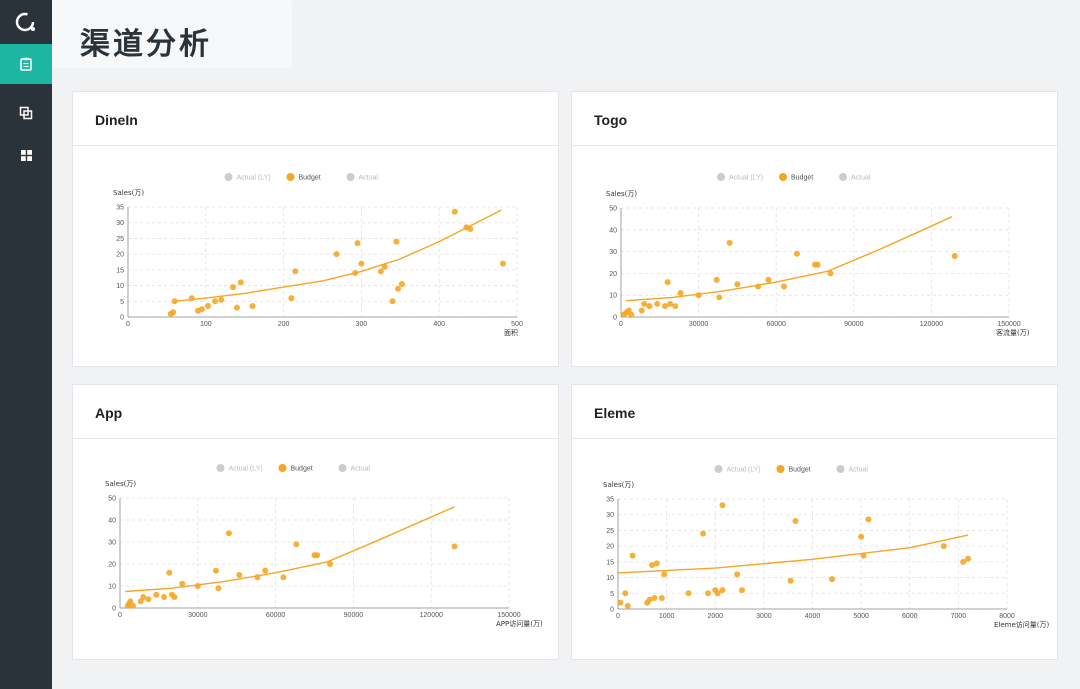 Image resolution: width=1080 pixels, height=689 pixels. I want to click on card-header: Togo, so click(814, 119).